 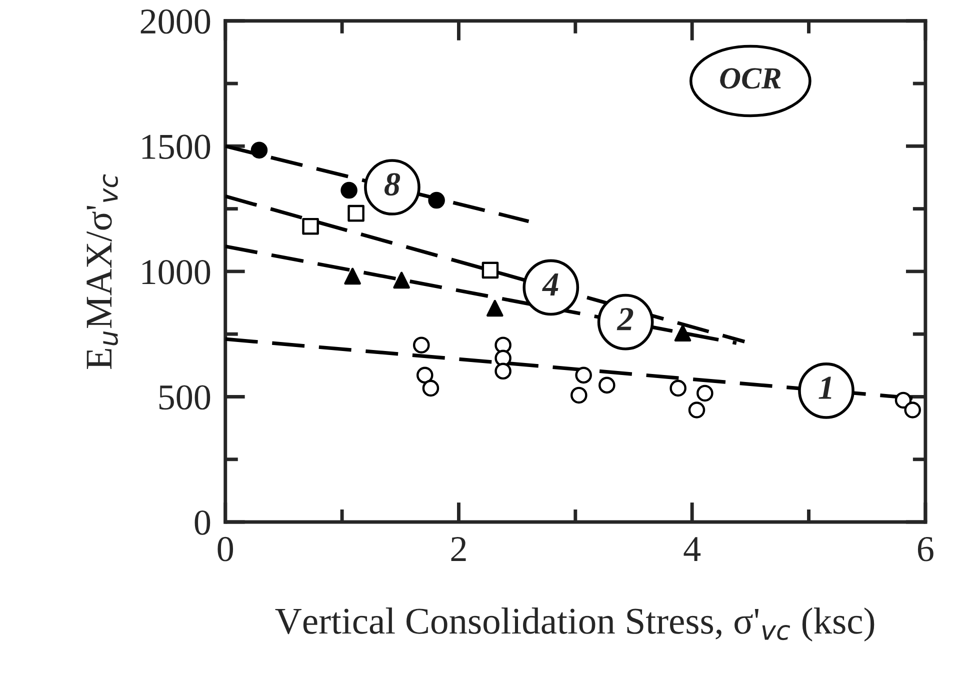 I want to click on y-tick-label: 2000, so click(x=175, y=21).